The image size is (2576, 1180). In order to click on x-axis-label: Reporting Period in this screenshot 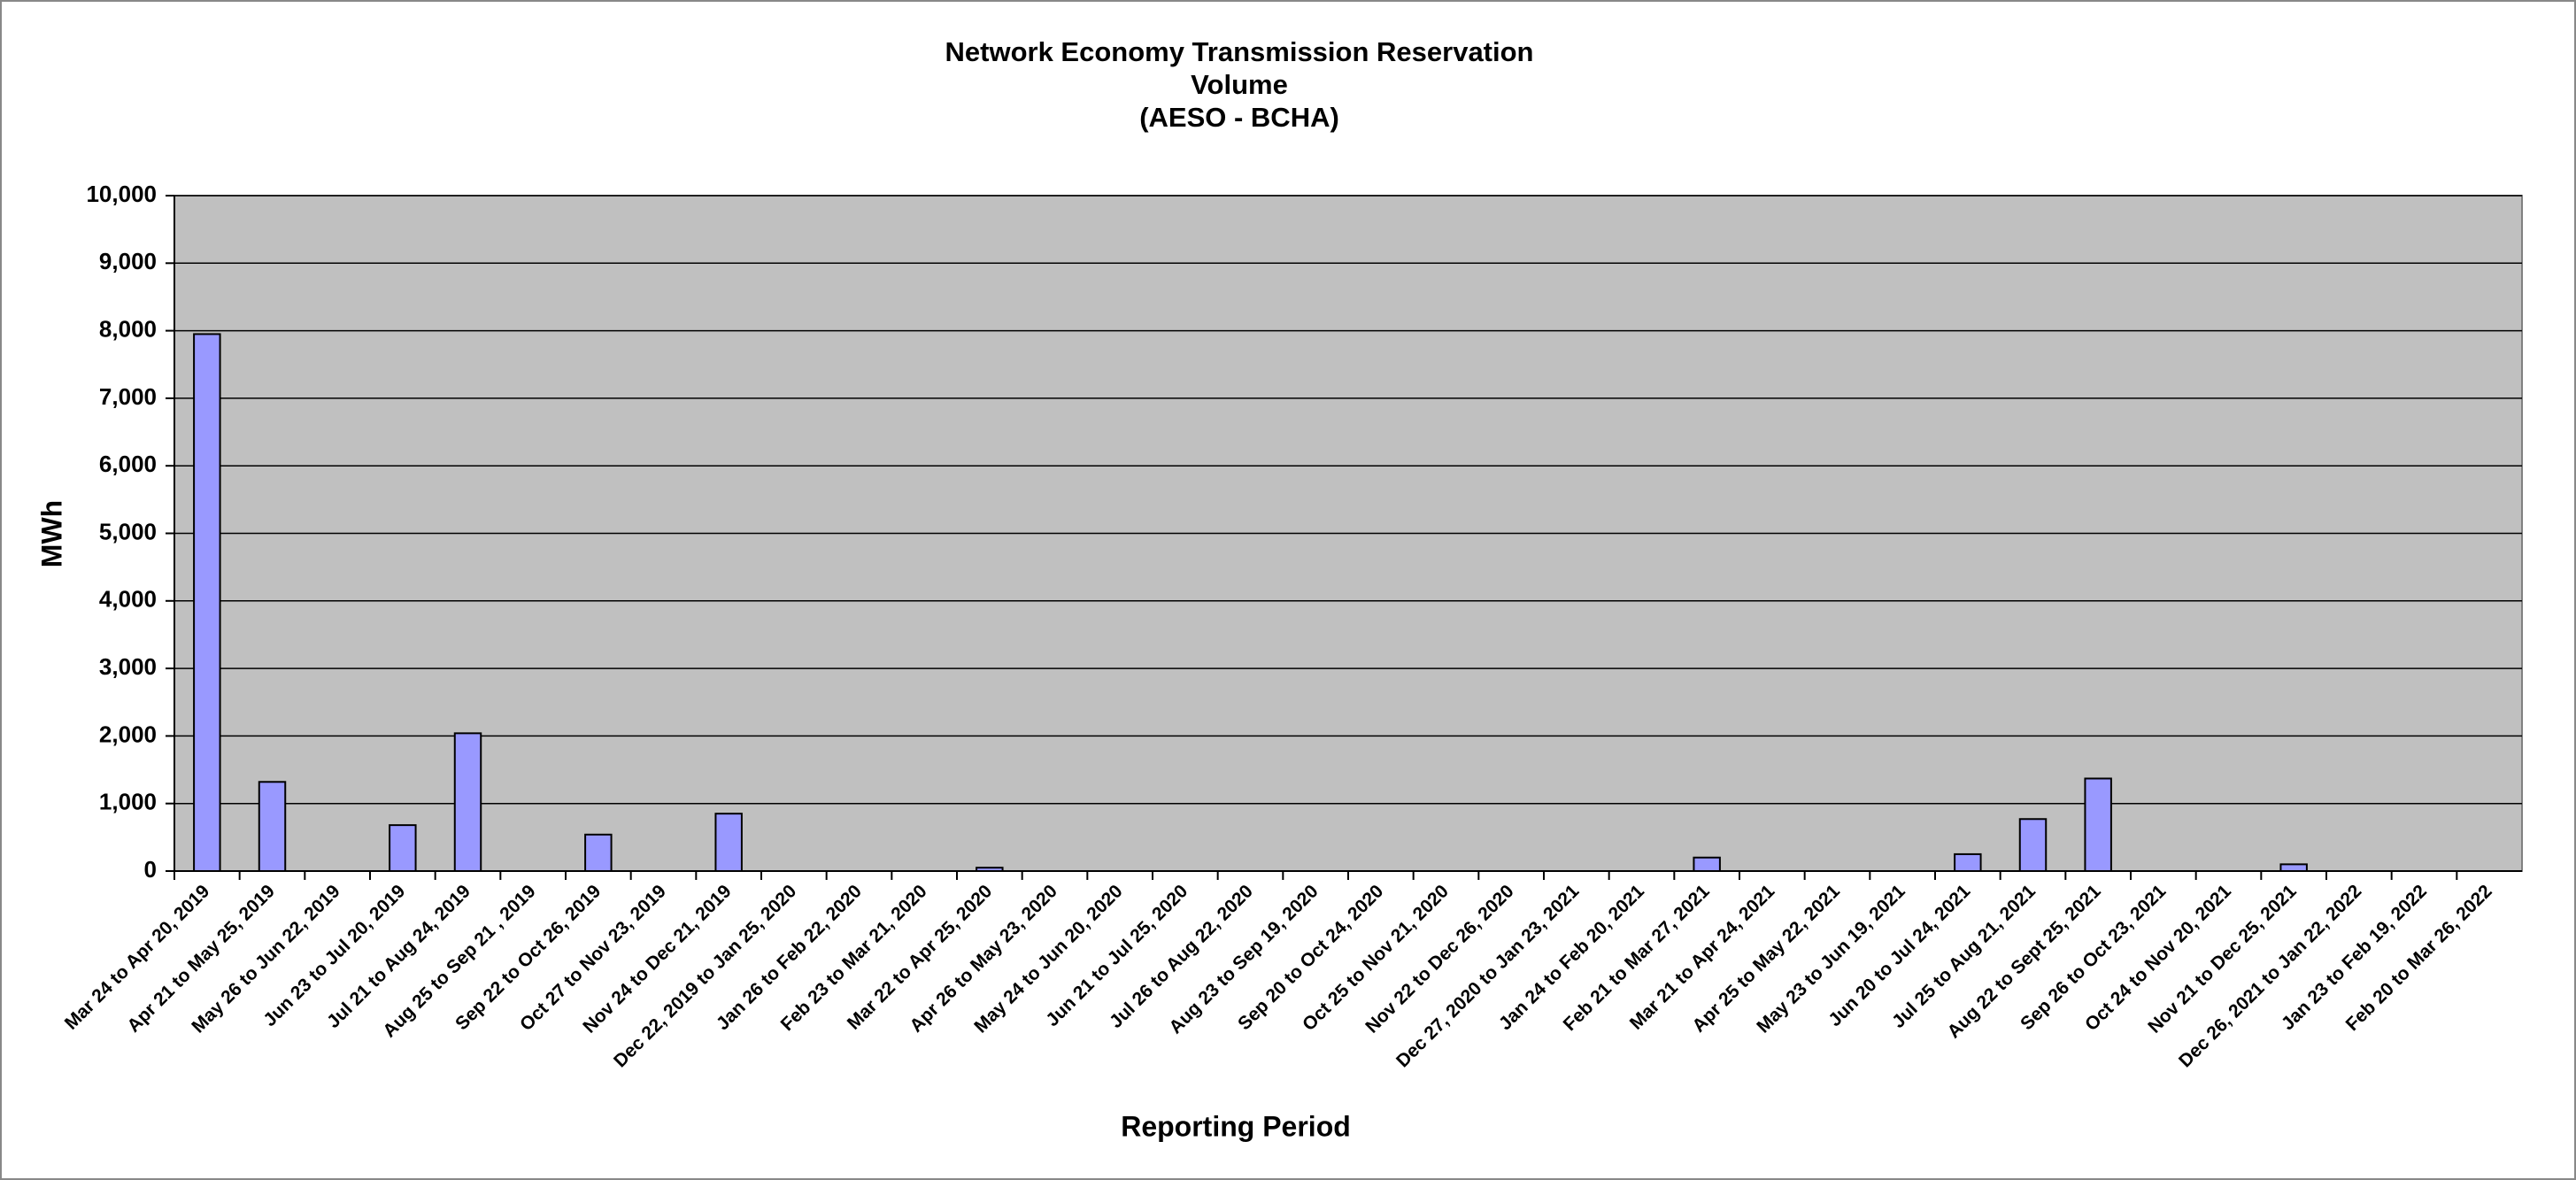, I will do `click(1236, 1126)`.